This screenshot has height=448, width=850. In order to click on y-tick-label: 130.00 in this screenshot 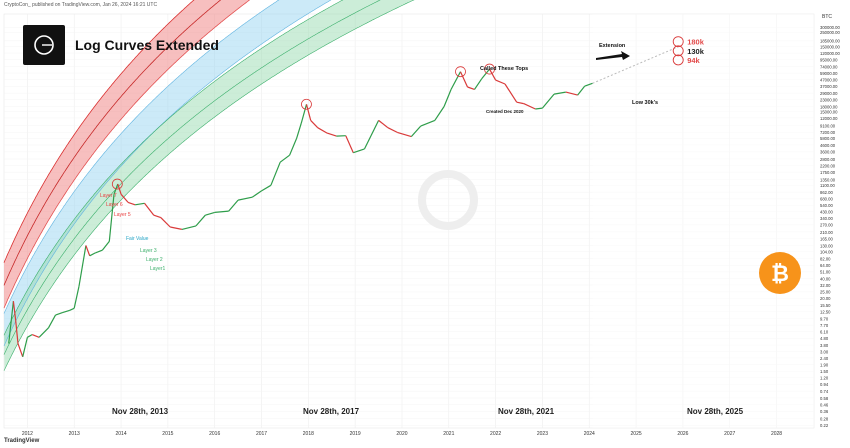, I will do `click(826, 245)`.